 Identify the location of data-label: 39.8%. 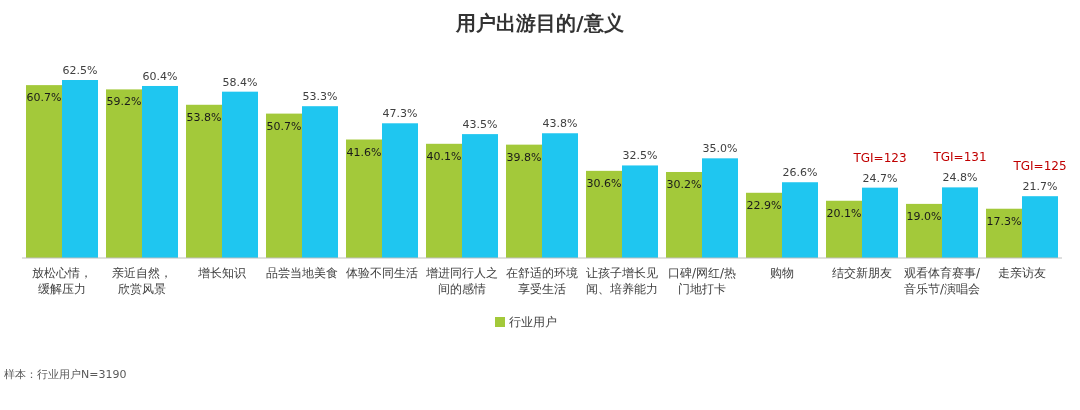
(524, 157).